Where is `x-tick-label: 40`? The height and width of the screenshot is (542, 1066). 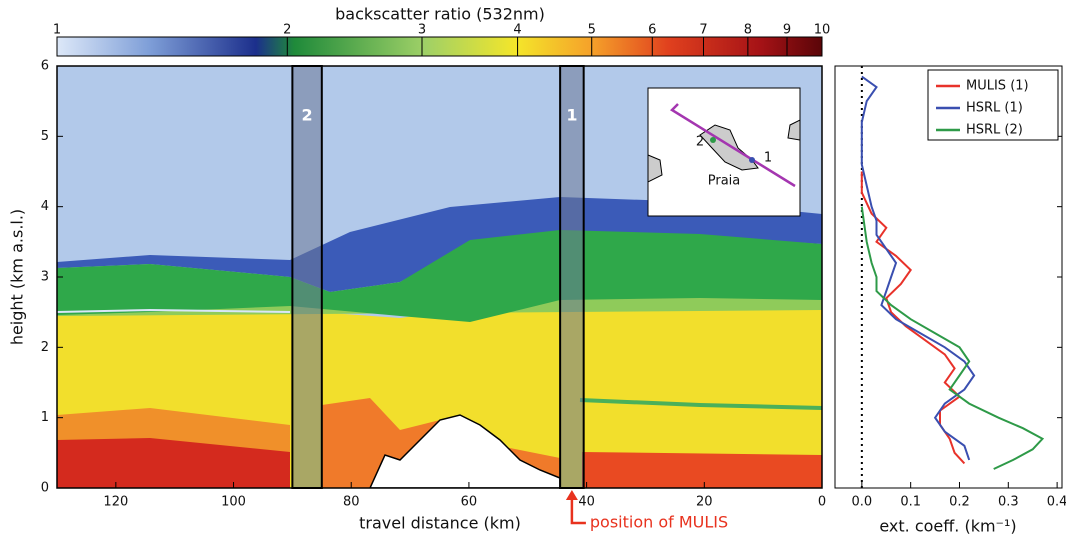 x-tick-label: 40 is located at coordinates (586, 502).